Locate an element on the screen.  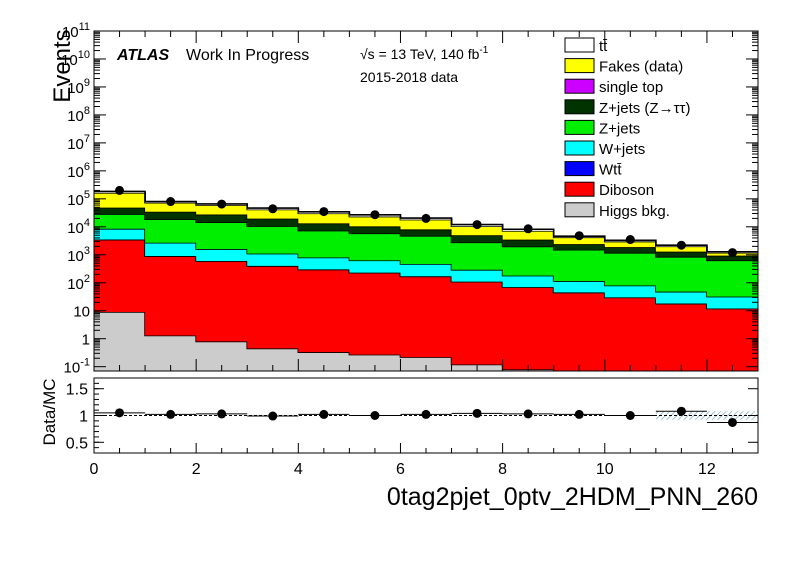
legend-entry: Fakes (data) is located at coordinates (641, 67).